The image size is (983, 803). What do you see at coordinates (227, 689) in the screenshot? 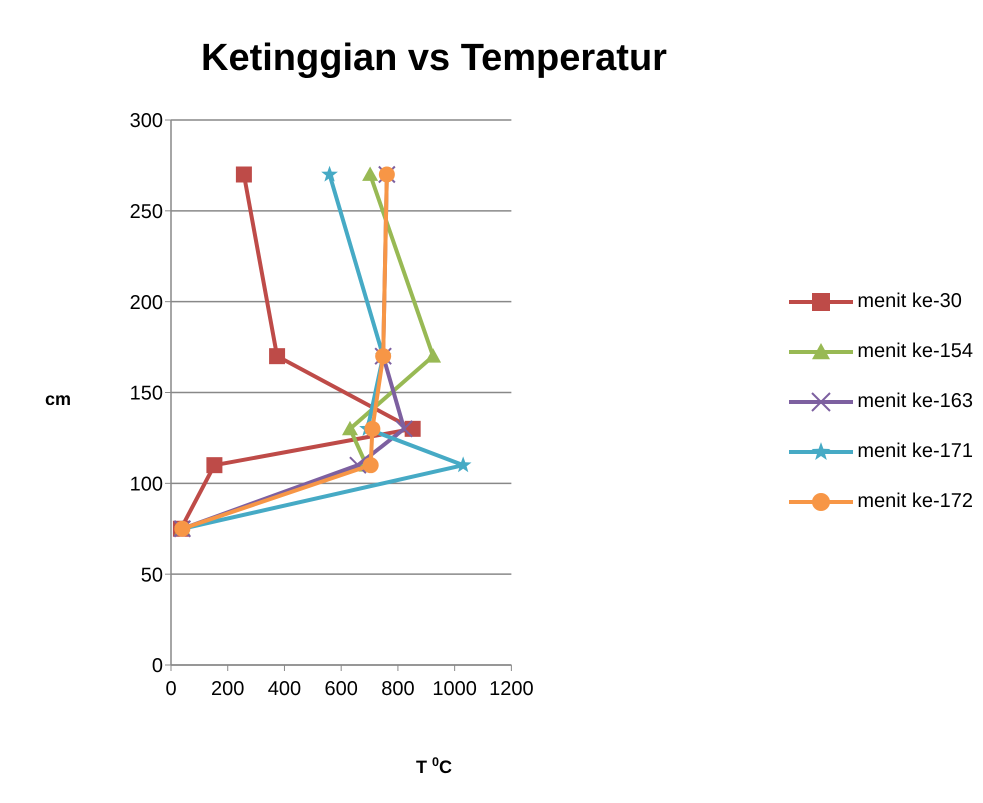
I see `x-tick-label: 200` at bounding box center [227, 689].